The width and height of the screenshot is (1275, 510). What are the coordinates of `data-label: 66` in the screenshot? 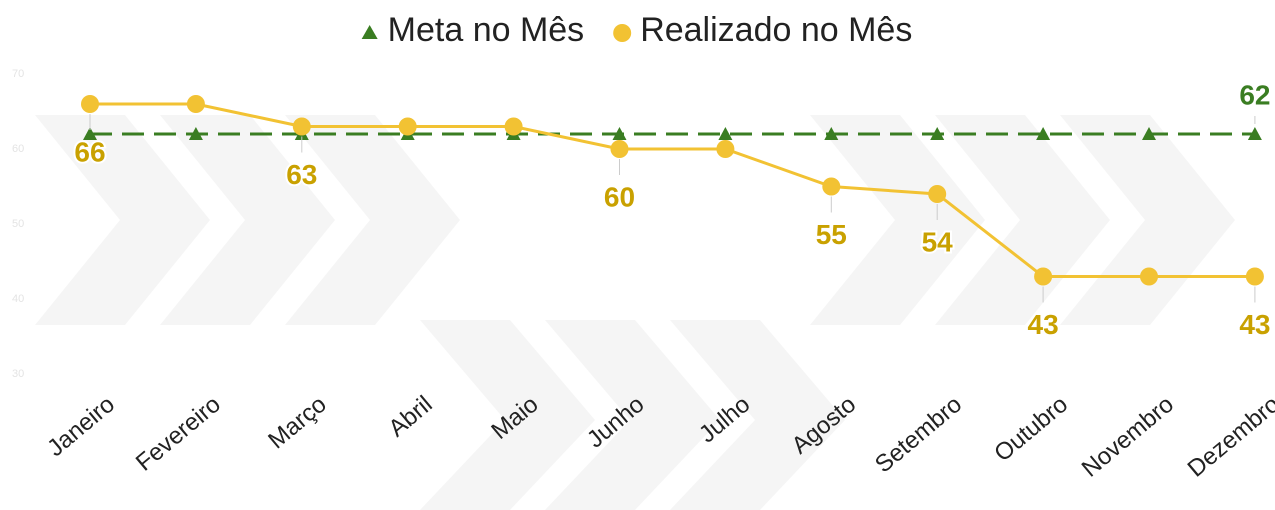 It's located at (89, 151).